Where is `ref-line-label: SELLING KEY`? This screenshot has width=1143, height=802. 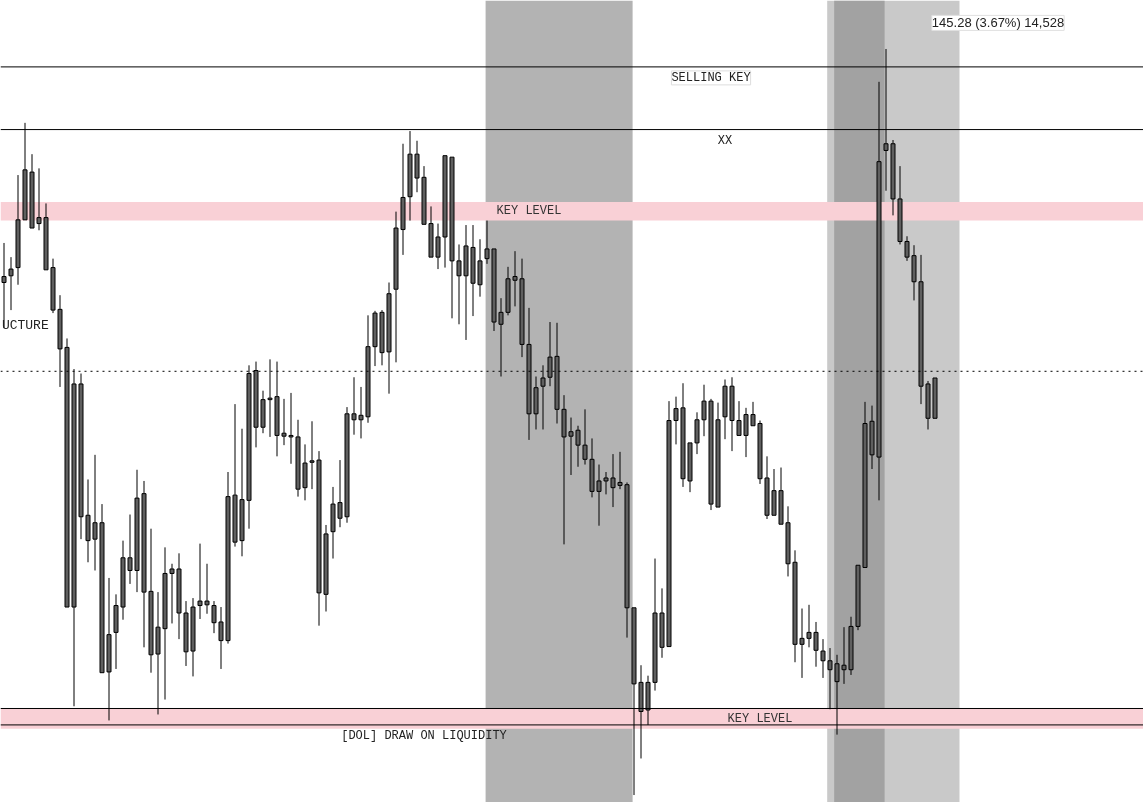 ref-line-label: SELLING KEY is located at coordinates (711, 77).